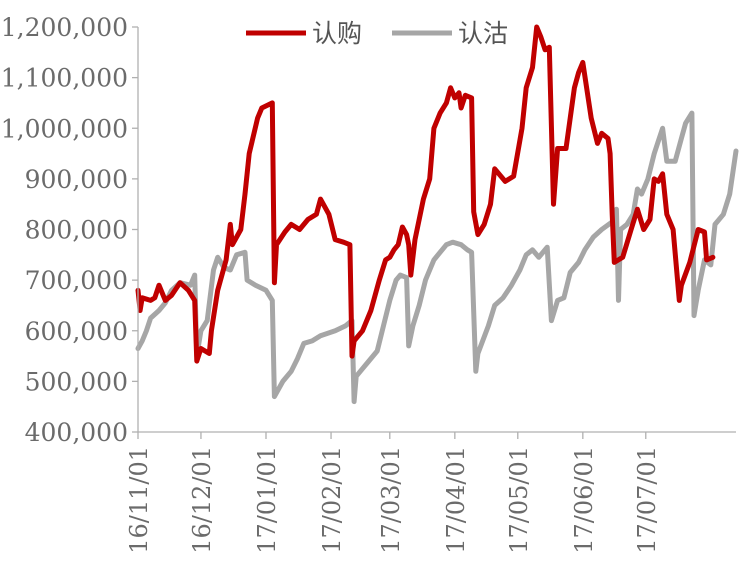 This screenshot has height=578, width=747. What do you see at coordinates (456, 500) in the screenshot?
I see `x-tick-label: 17/04/01` at bounding box center [456, 500].